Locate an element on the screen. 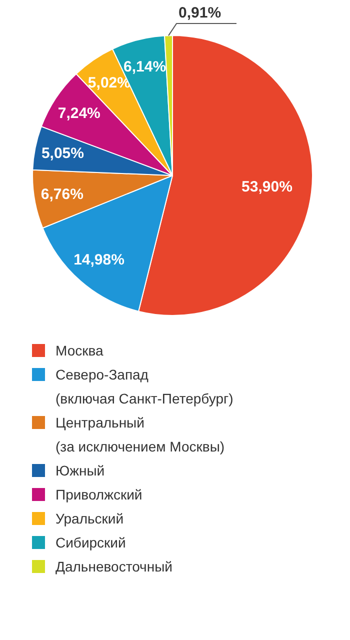 The image size is (350, 640). legend-label: Приволжский is located at coordinates (99, 494).